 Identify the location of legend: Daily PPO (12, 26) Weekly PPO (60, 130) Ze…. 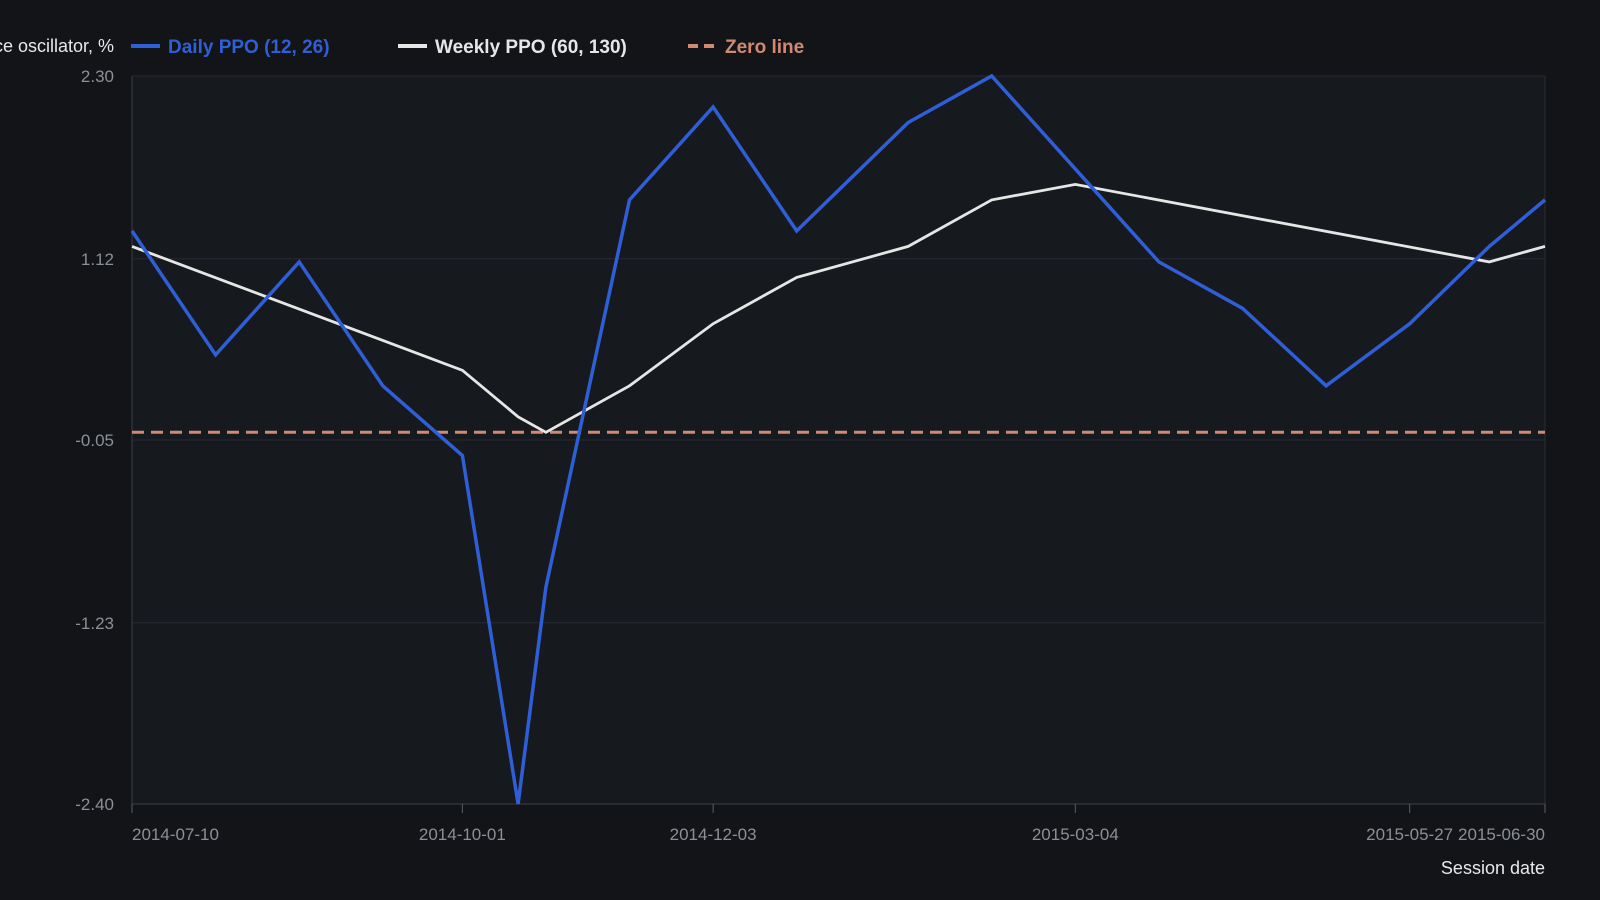
(467, 47).